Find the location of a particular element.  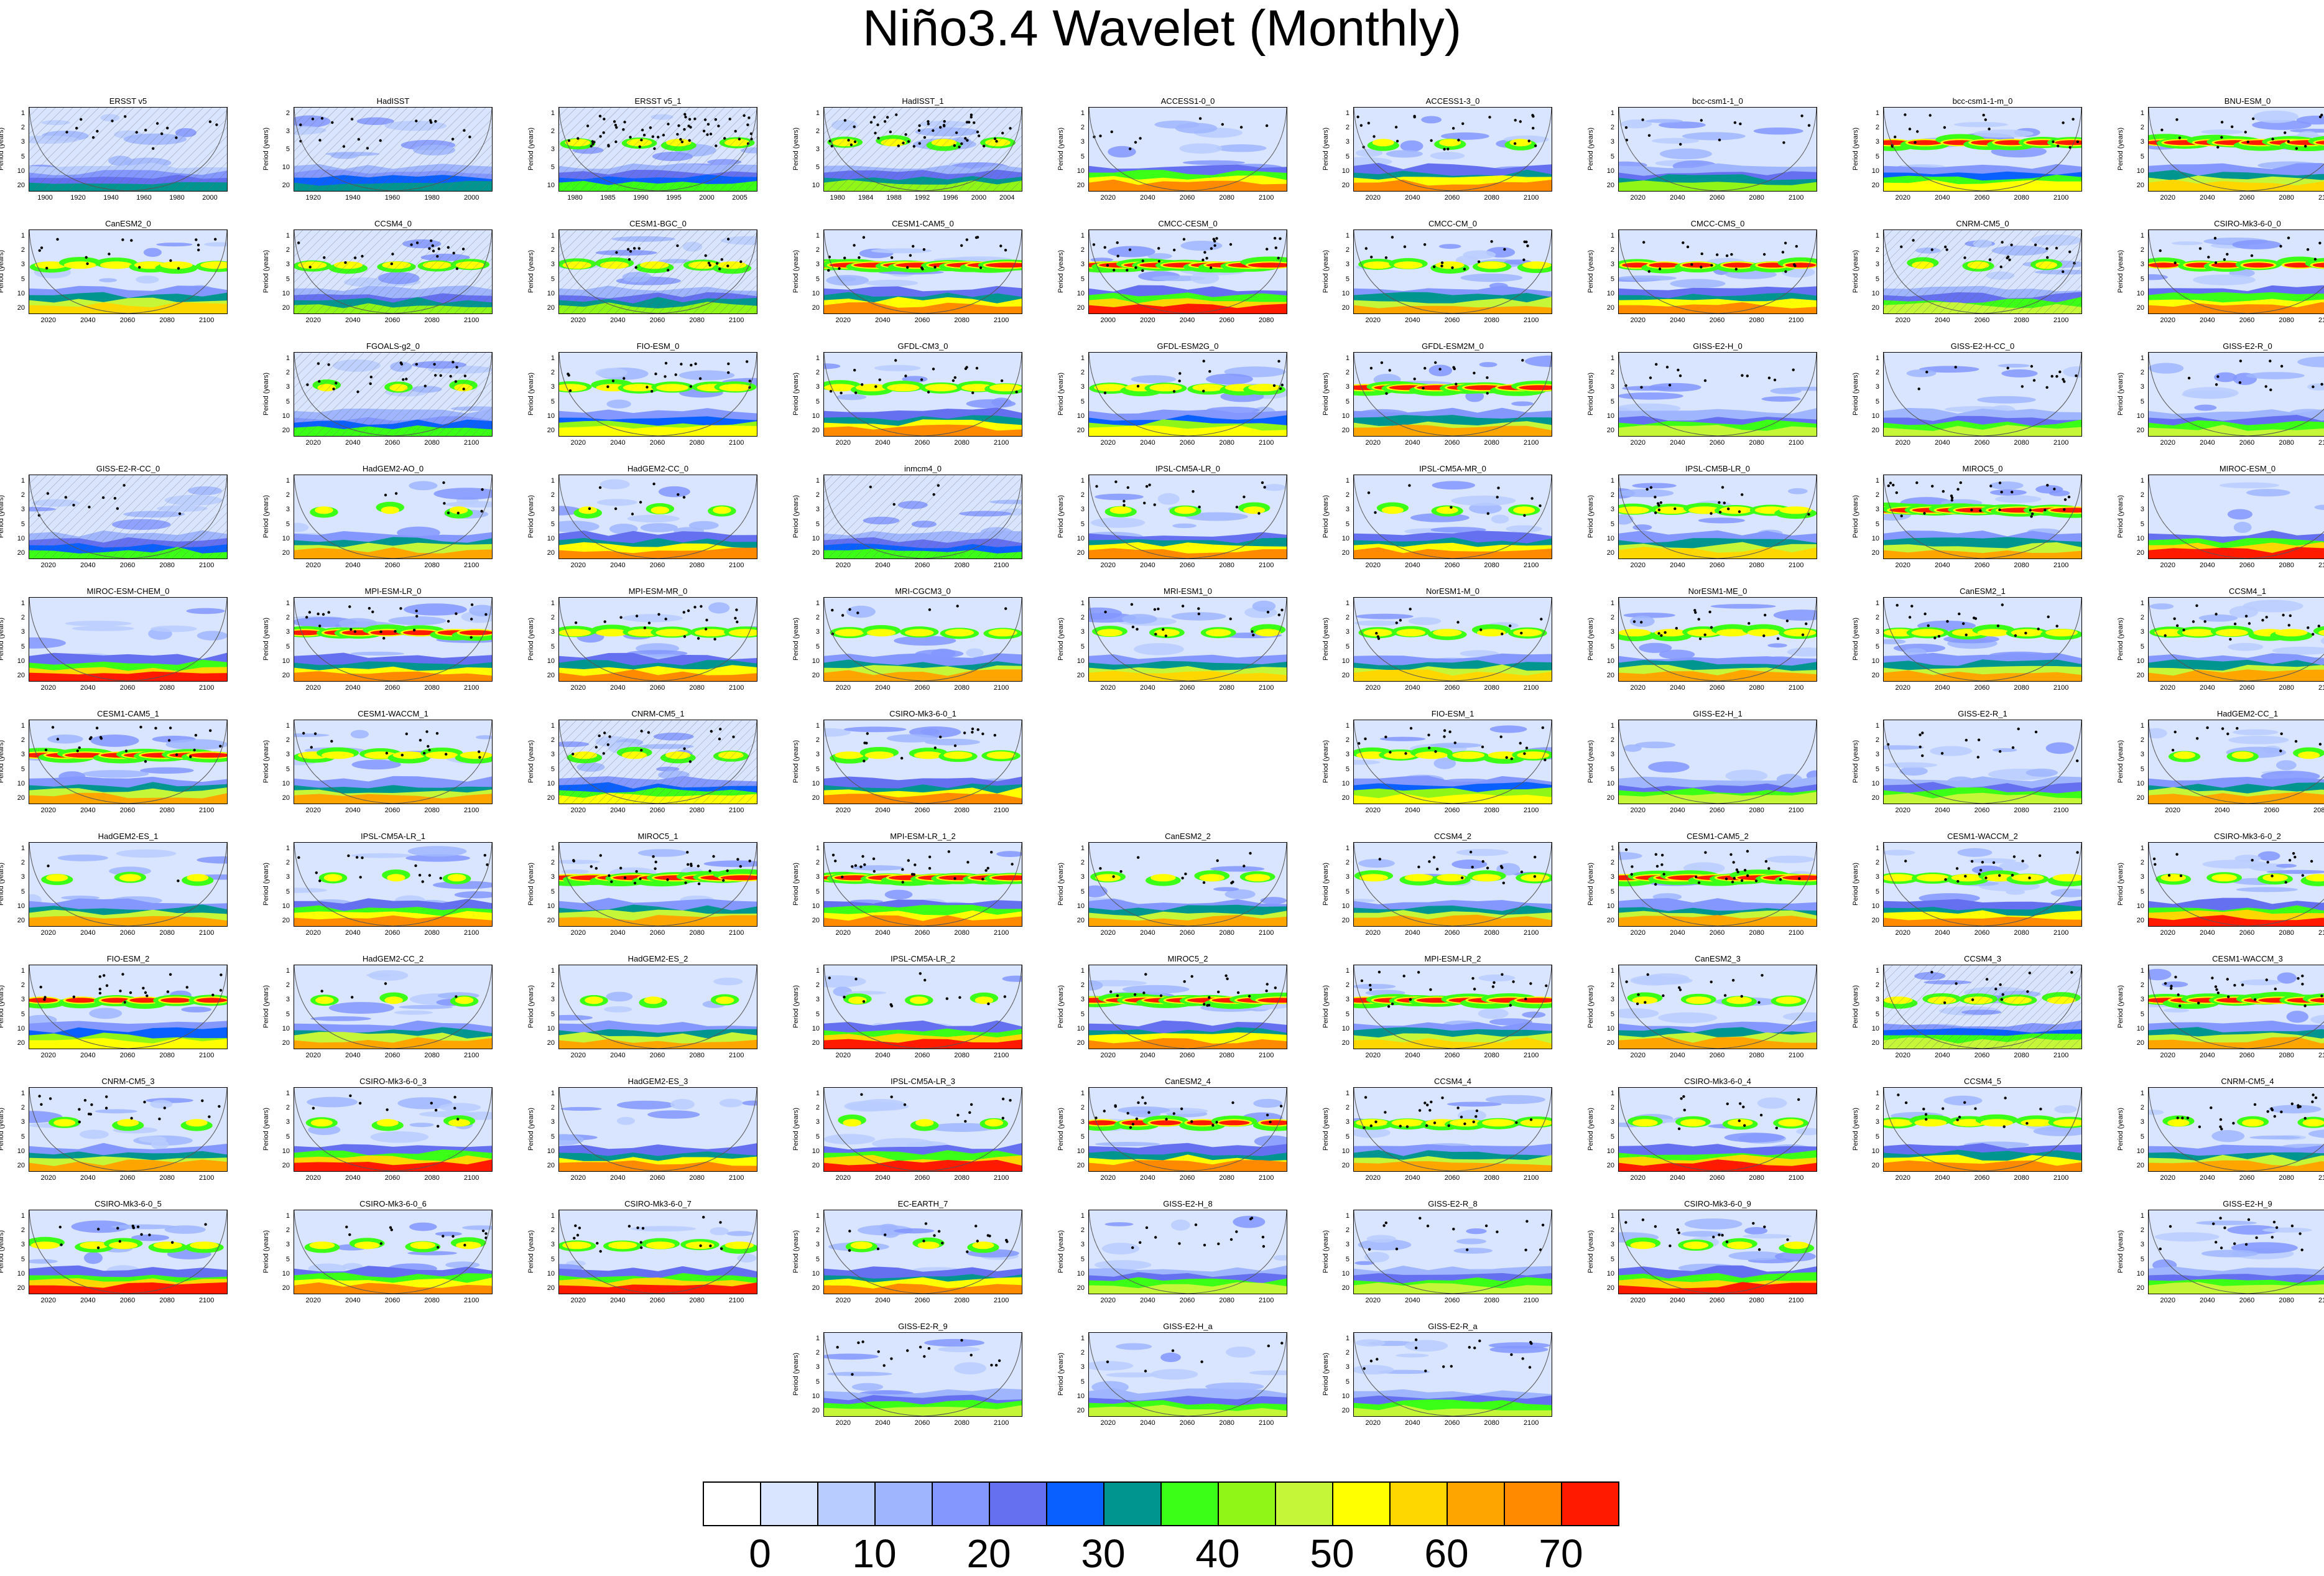

low-frequency-power-band is located at coordinates (1718, 920).